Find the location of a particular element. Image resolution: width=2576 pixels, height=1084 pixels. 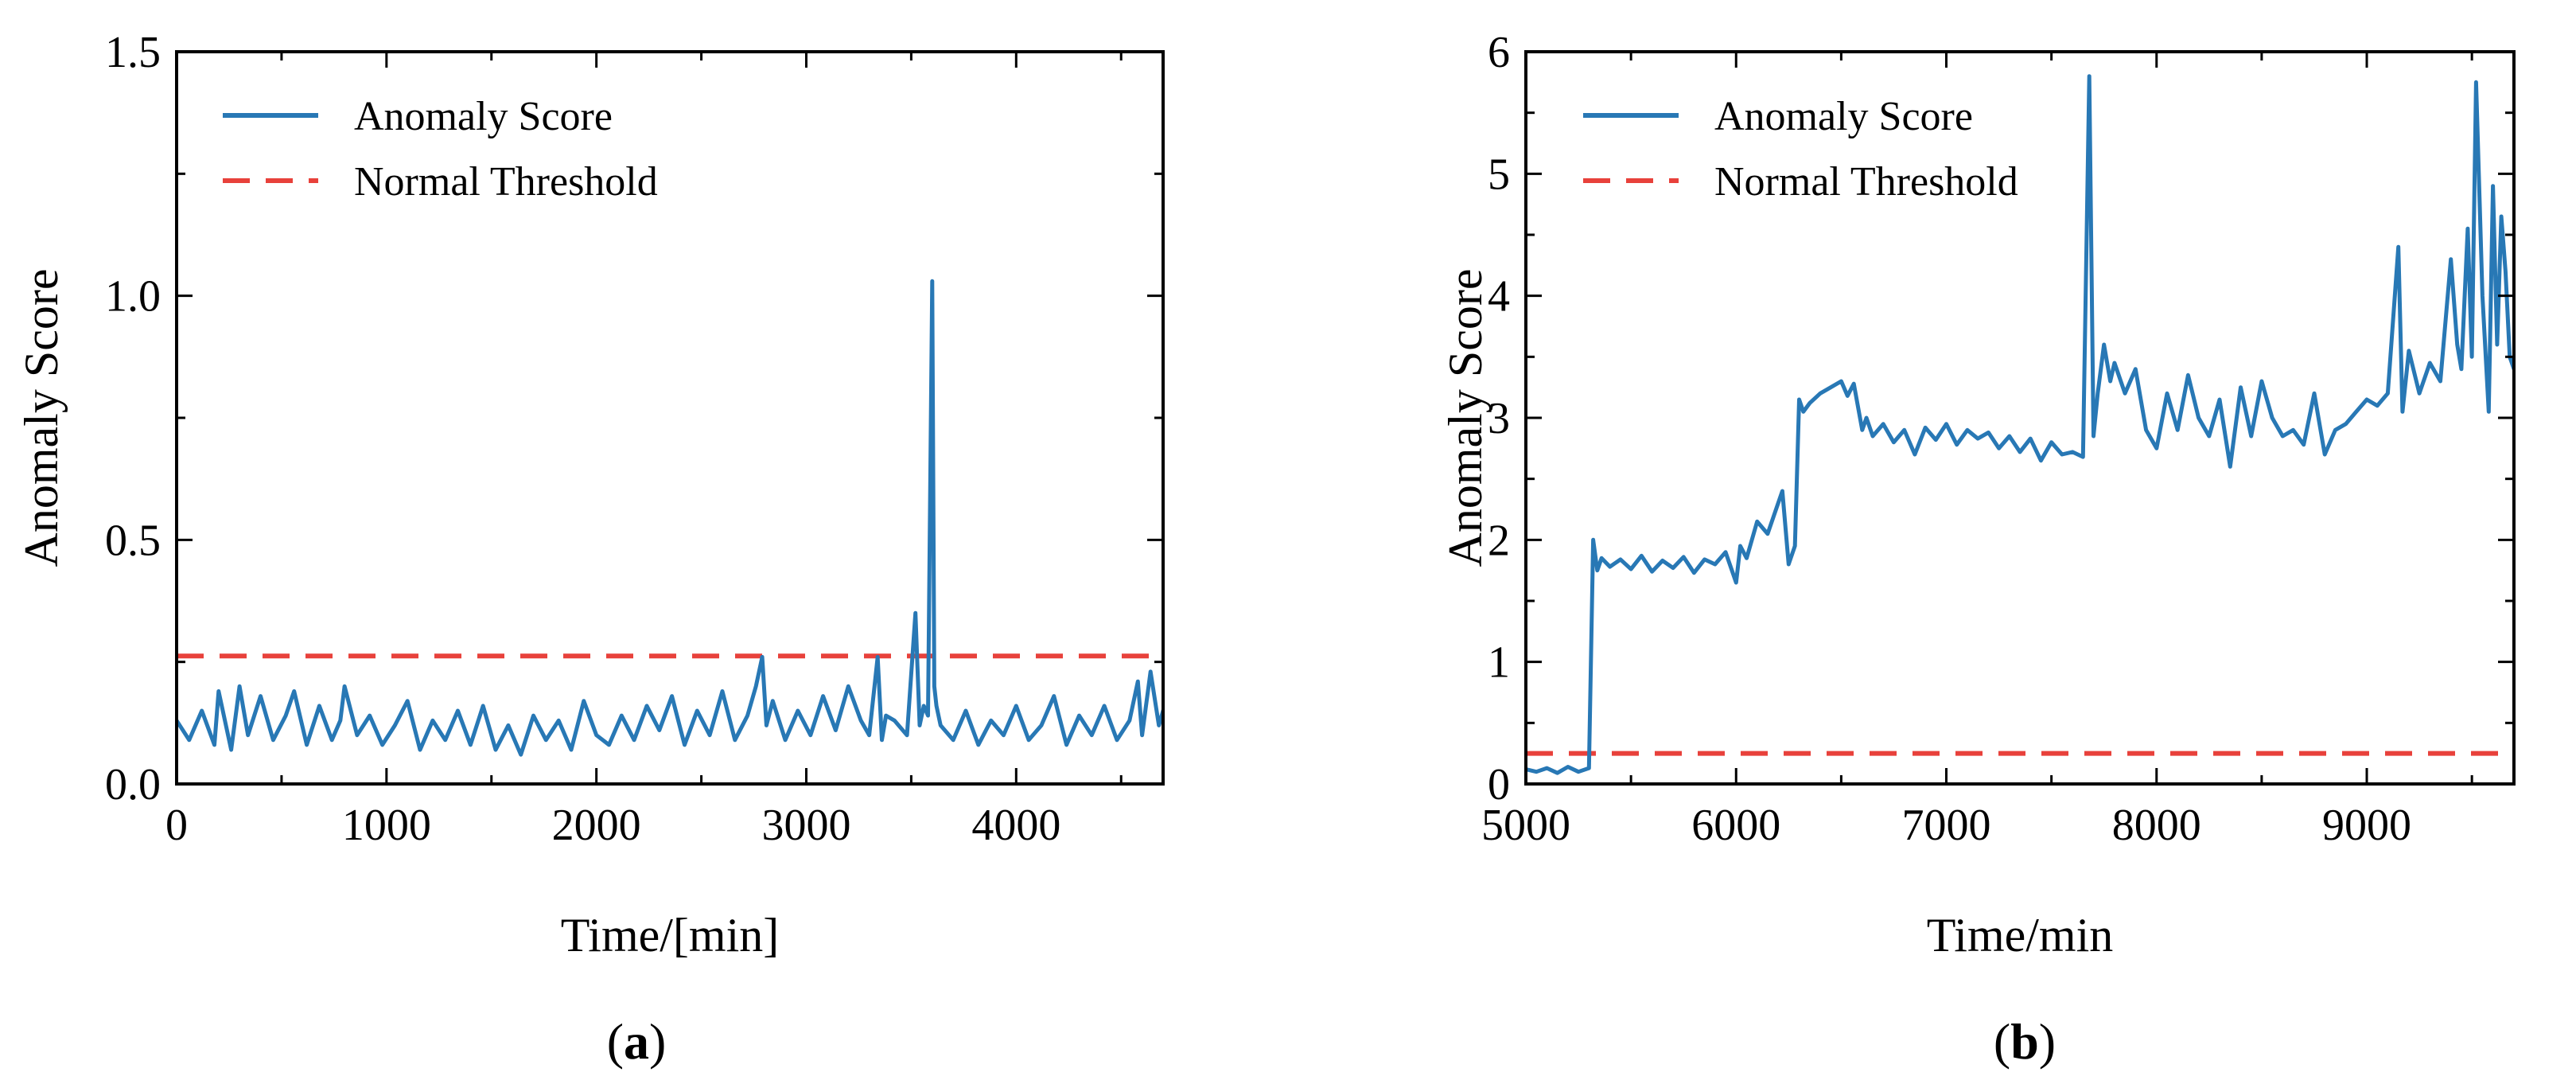

y-tick-label-b: 2 is located at coordinates (1499, 540).